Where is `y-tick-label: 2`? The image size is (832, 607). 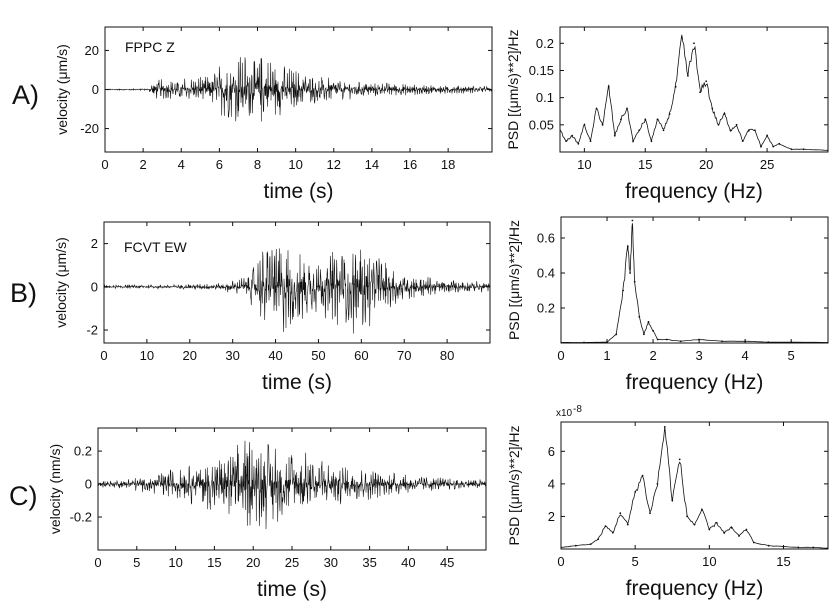 y-tick-label: 2 is located at coordinates (551, 516).